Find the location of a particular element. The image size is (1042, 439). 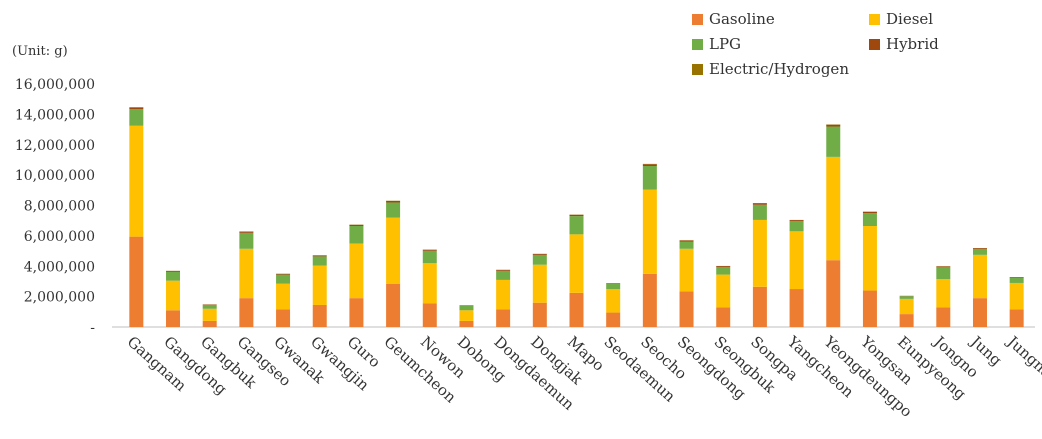

y-tick-label: 16,000,000 is located at coordinates (55, 85).